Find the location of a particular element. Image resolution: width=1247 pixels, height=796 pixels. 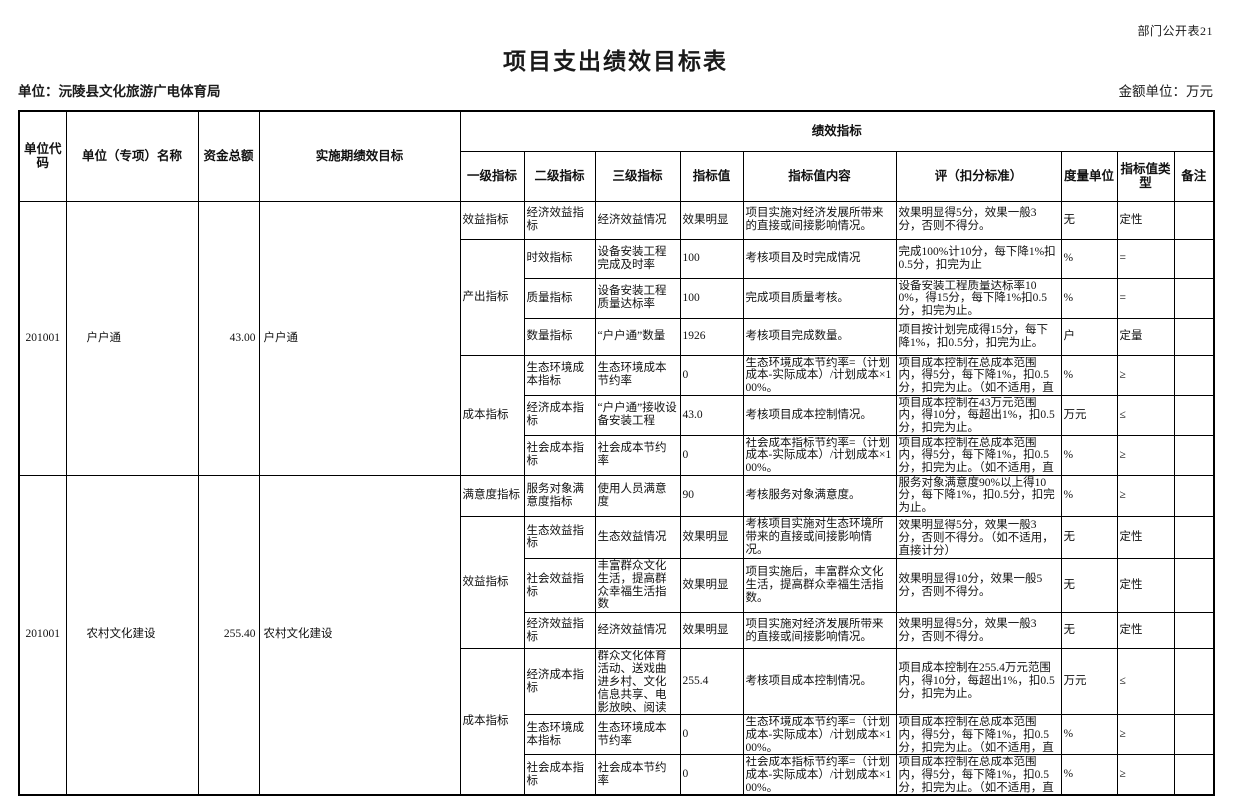

cell-l2: 质量指标 is located at coordinates (559, 298).